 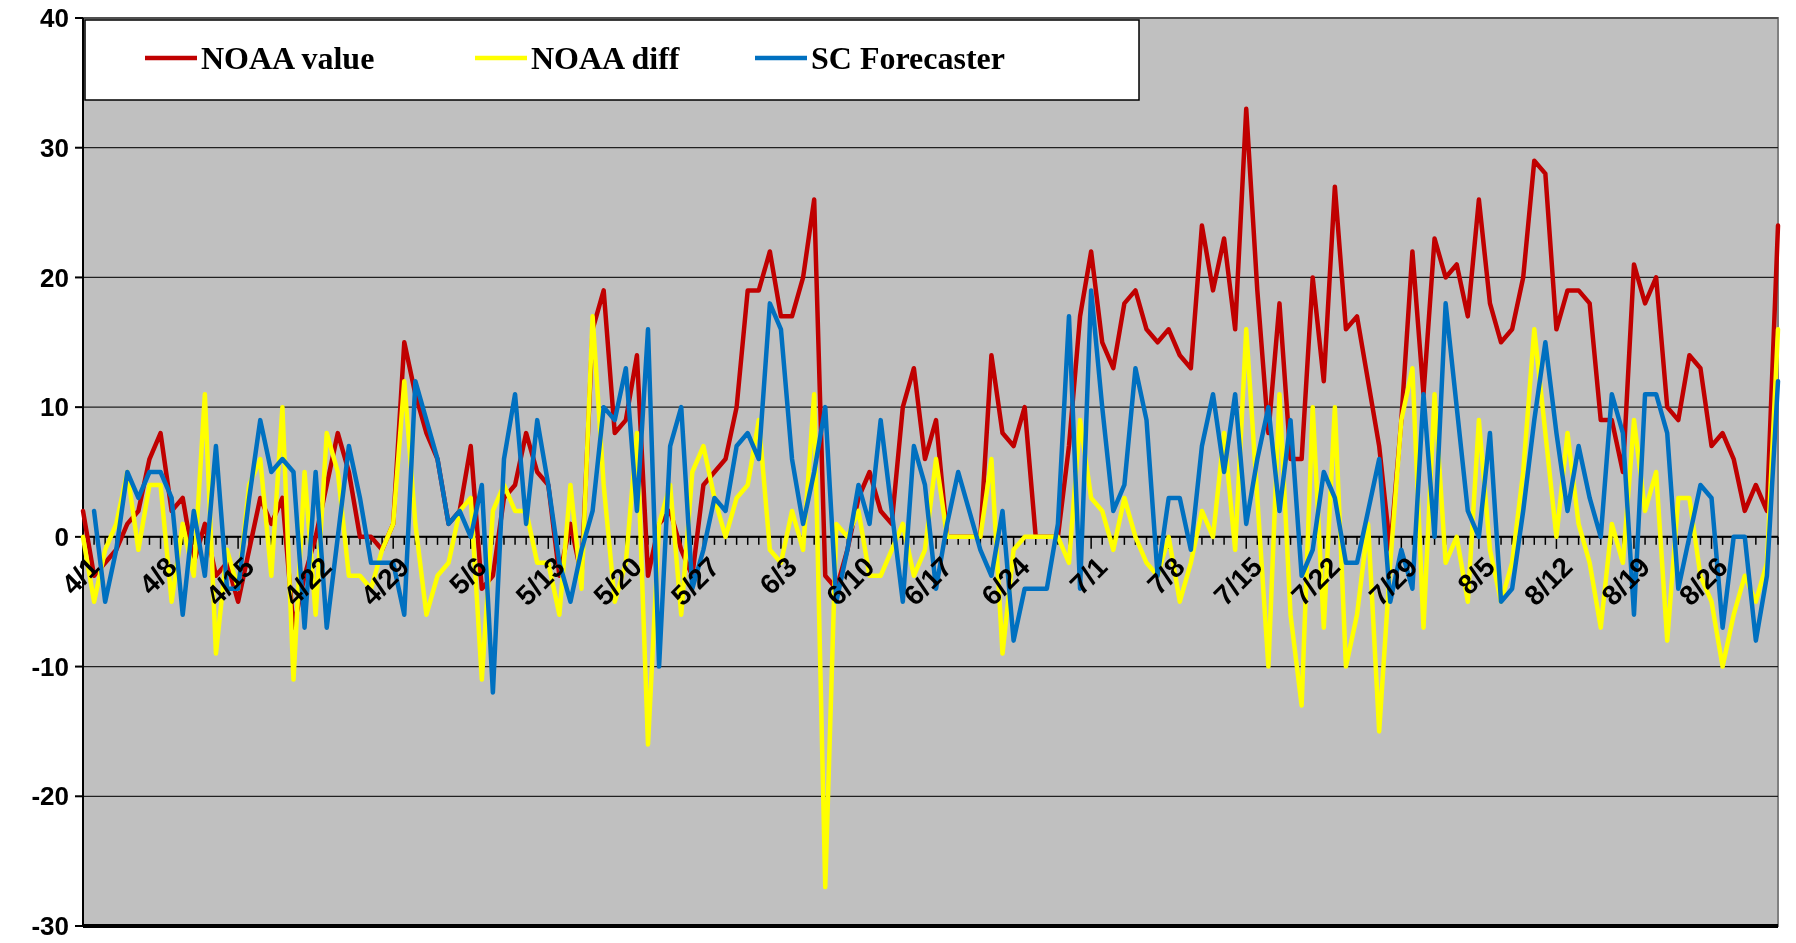 What do you see at coordinates (850, 581) in the screenshot?
I see `x-tick-label: 6/10` at bounding box center [850, 581].